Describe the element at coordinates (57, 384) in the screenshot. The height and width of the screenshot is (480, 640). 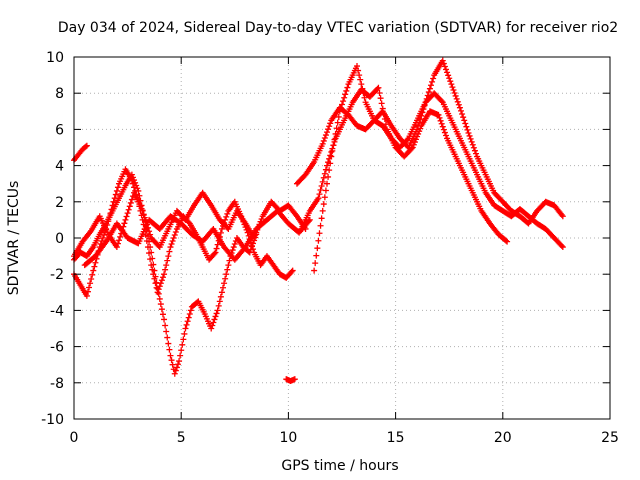
I see `y-tick-label: -8` at that location.